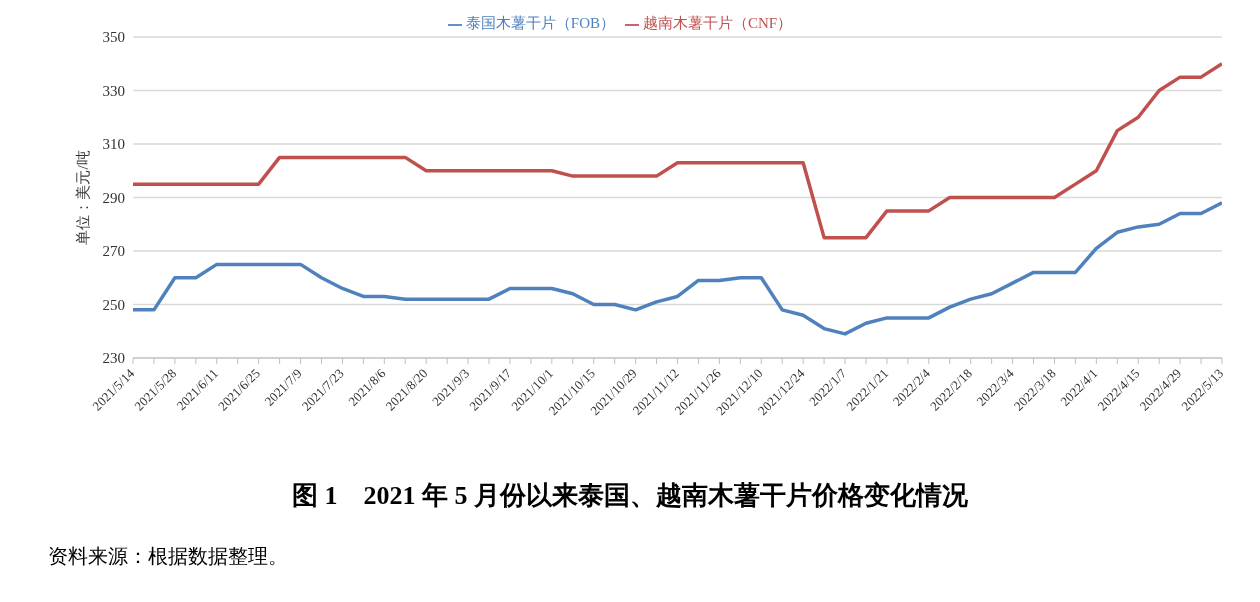 The height and width of the screenshot is (602, 1260). Describe the element at coordinates (113, 197) in the screenshot. I see `y-tick-label: 290` at that location.